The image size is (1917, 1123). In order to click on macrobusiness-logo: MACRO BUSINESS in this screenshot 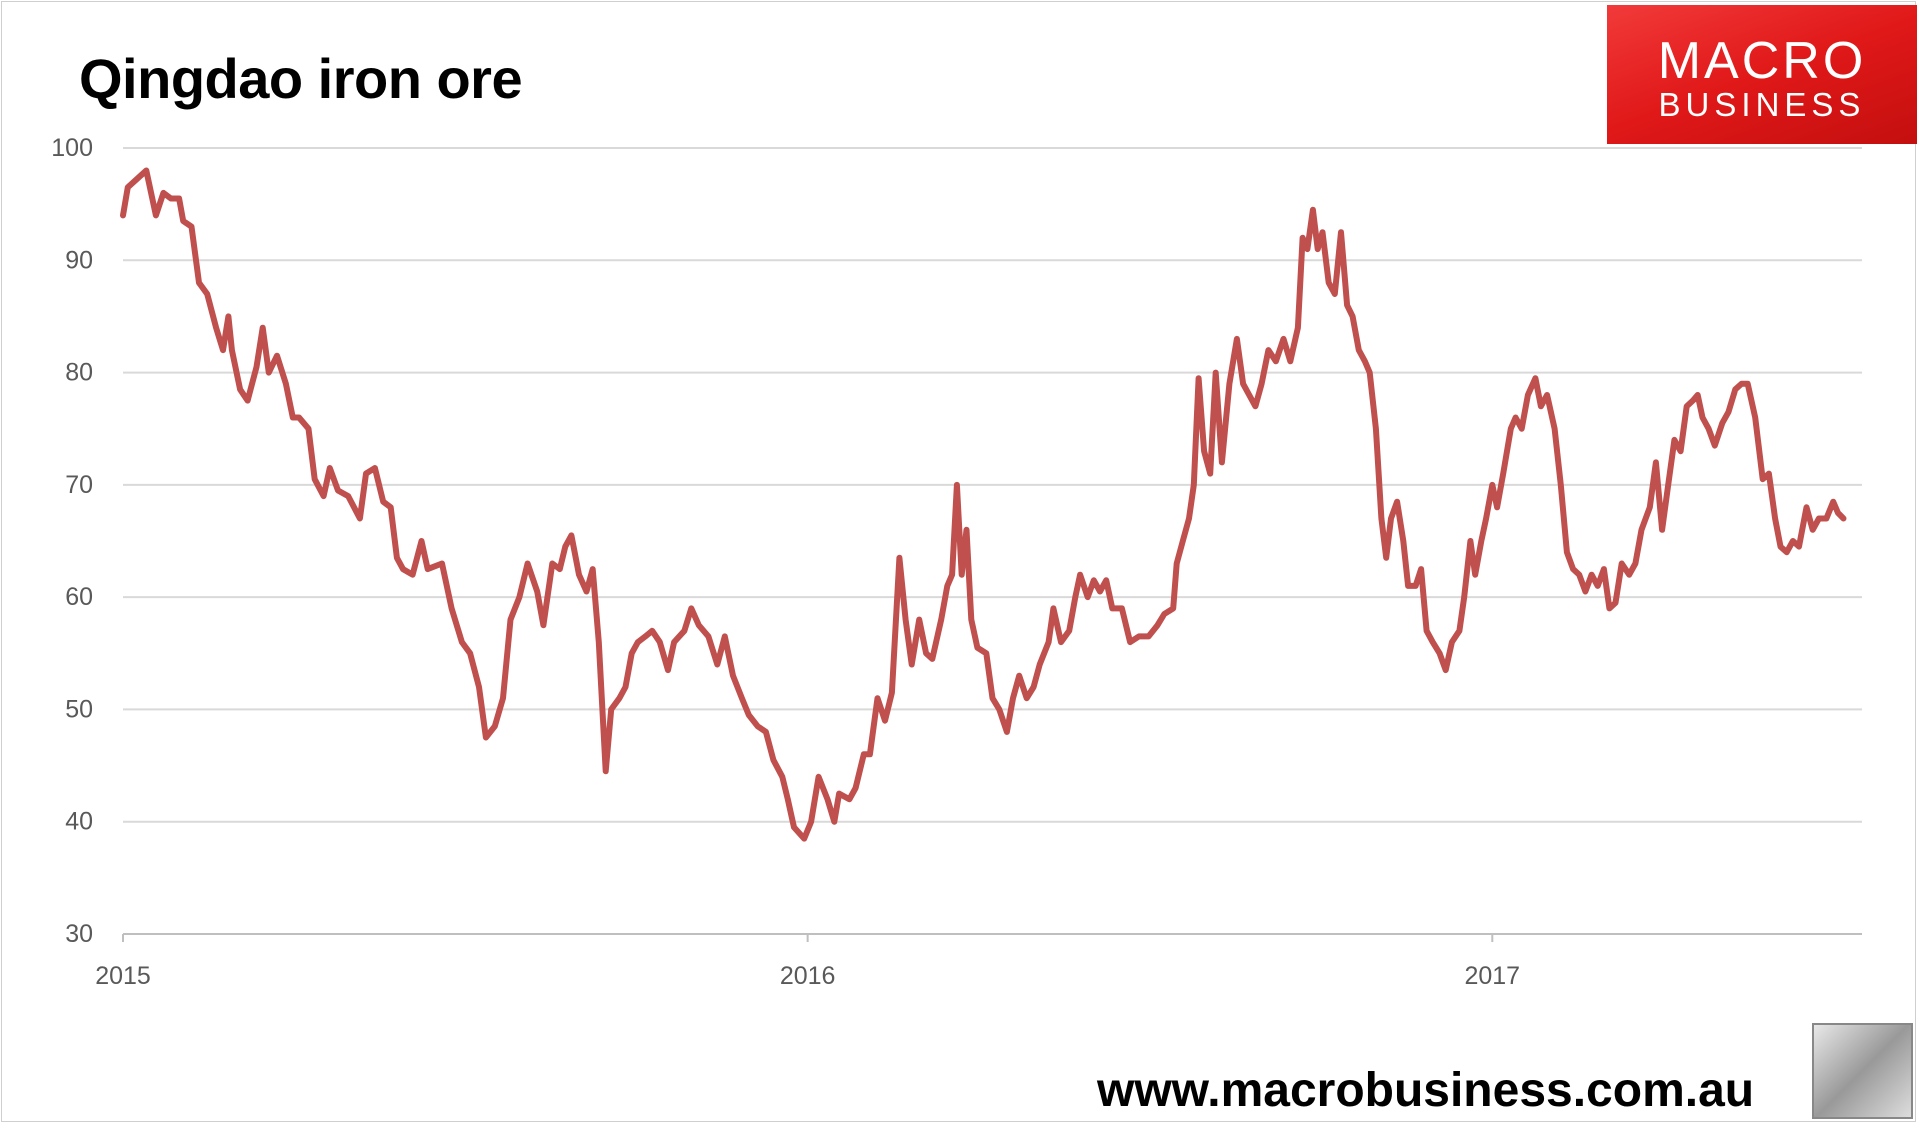, I will do `click(1762, 74)`.